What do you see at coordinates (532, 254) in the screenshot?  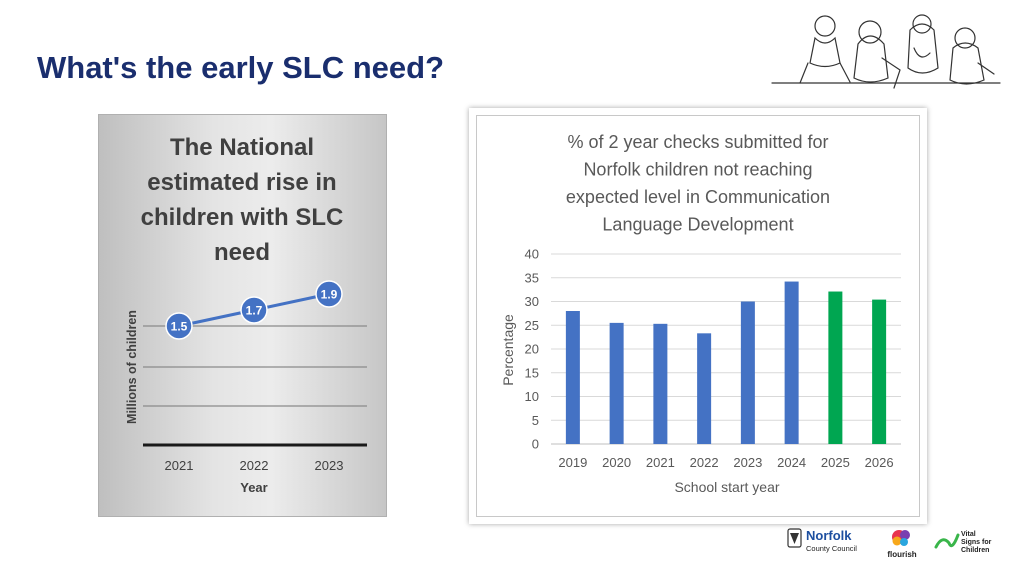 I see `y-tick-label: 40` at bounding box center [532, 254].